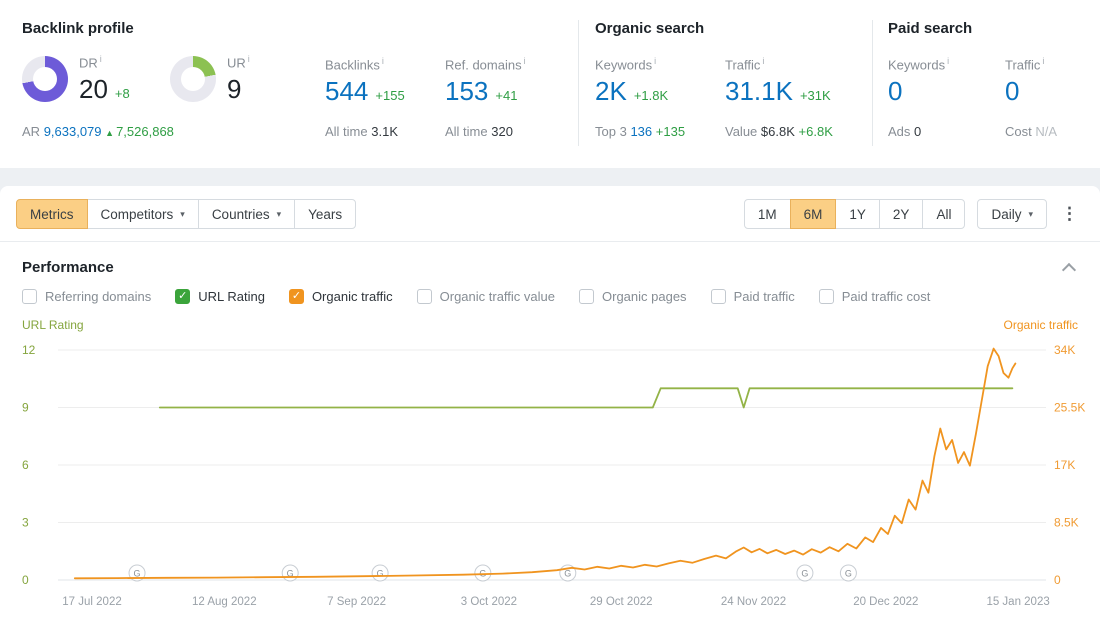  What do you see at coordinates (1025, 64) in the screenshot?
I see `paid-traffic-label: Traffic i` at bounding box center [1025, 64].